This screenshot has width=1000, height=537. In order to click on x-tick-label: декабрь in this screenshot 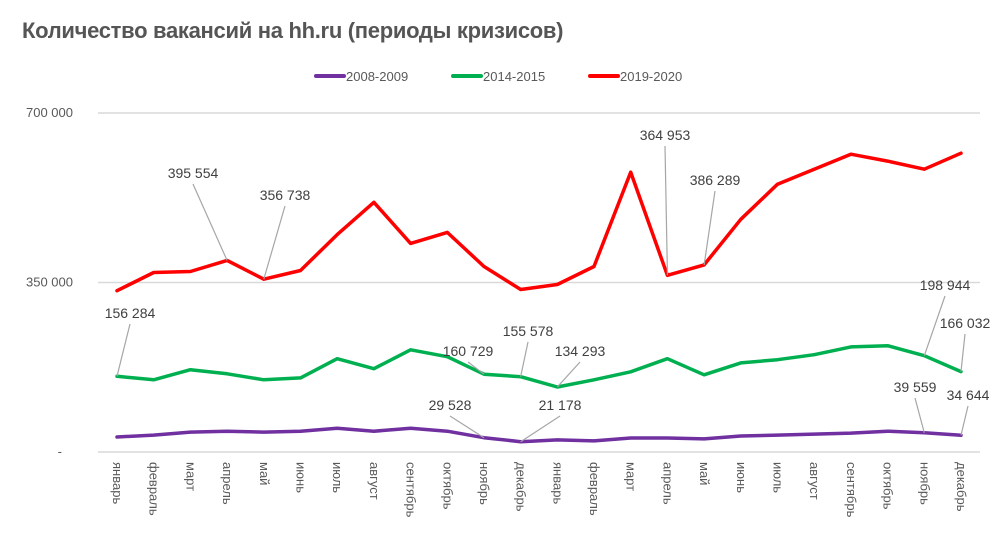, I will do `click(521, 487)`.